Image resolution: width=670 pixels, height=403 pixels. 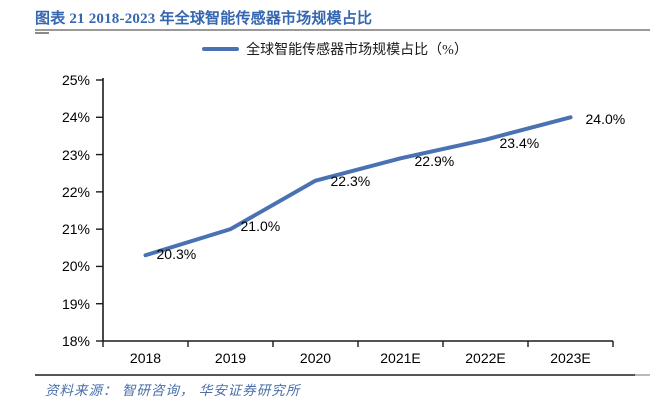 I want to click on x-axis-tick-label: 2021E, so click(x=400, y=358).